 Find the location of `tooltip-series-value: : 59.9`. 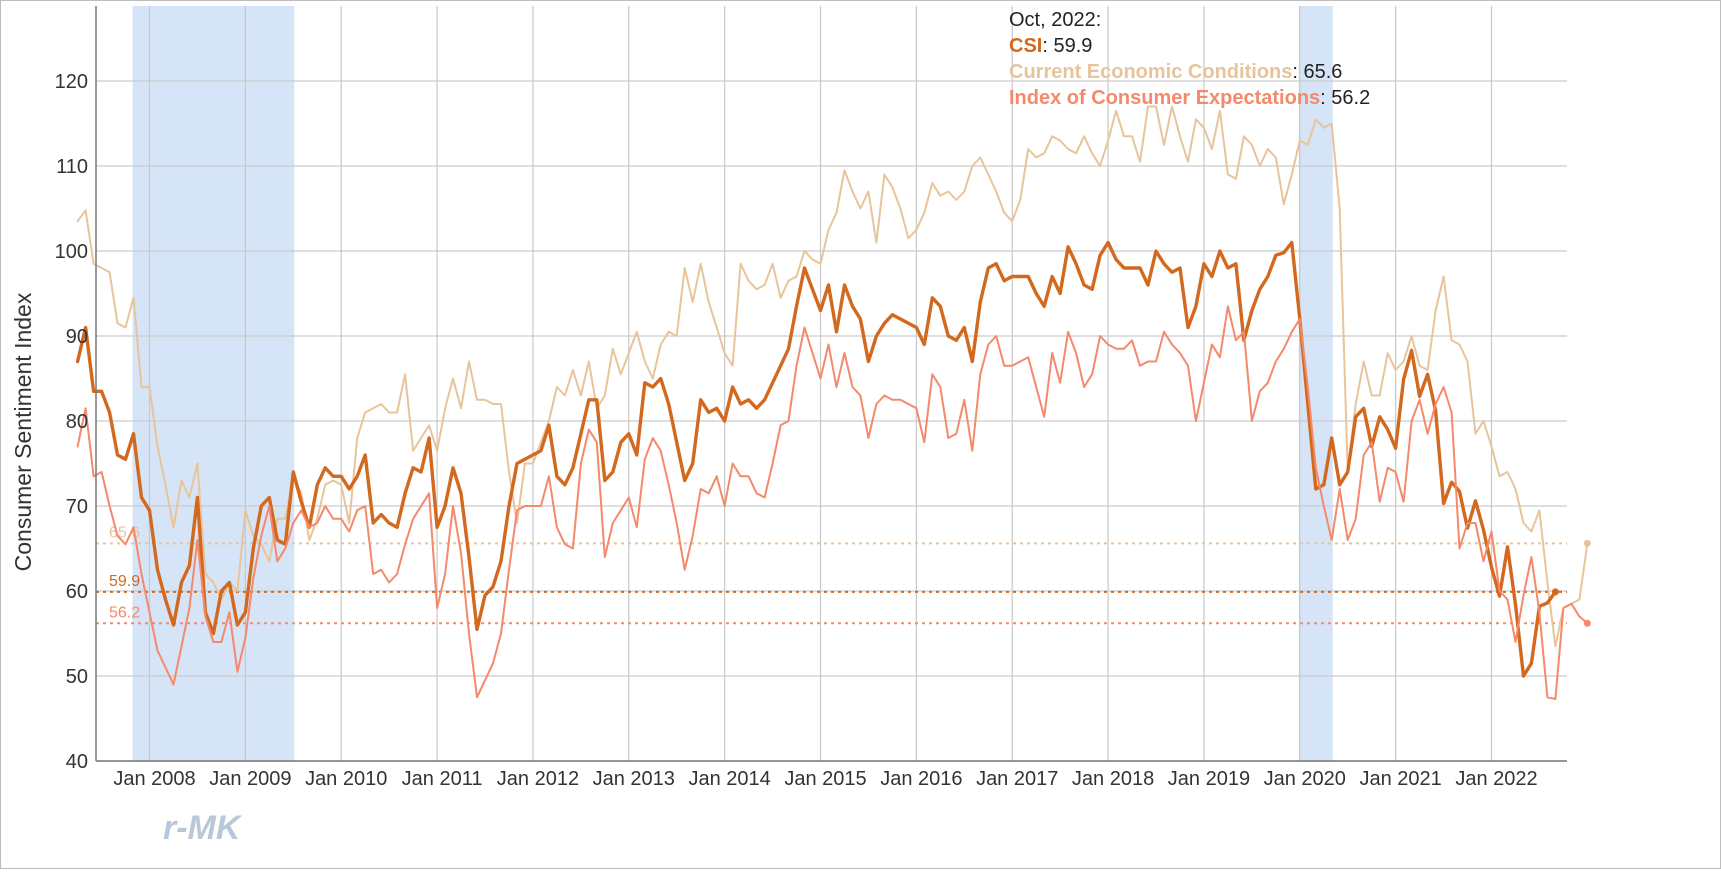

tooltip-series-value: : 59.9 is located at coordinates (1067, 46).